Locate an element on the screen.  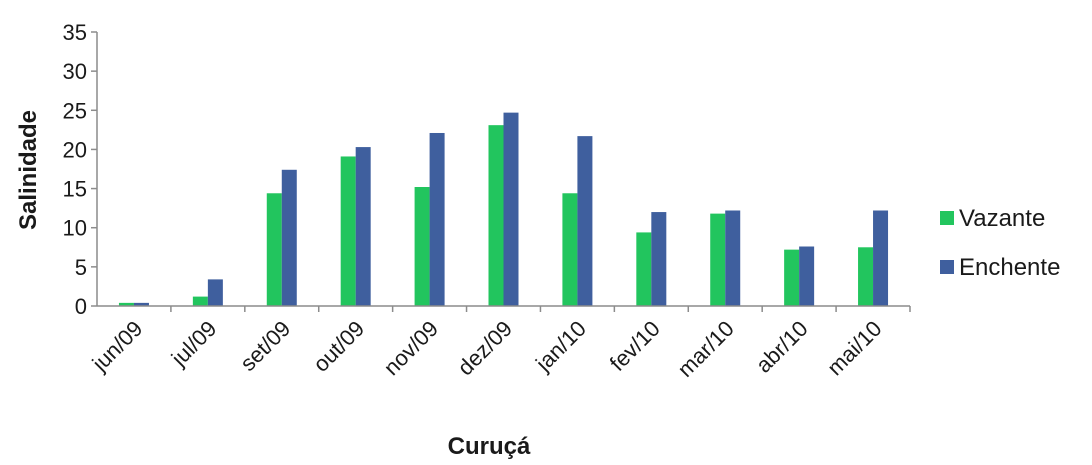
x-tick-label: set/09 is located at coordinates (265, 346).